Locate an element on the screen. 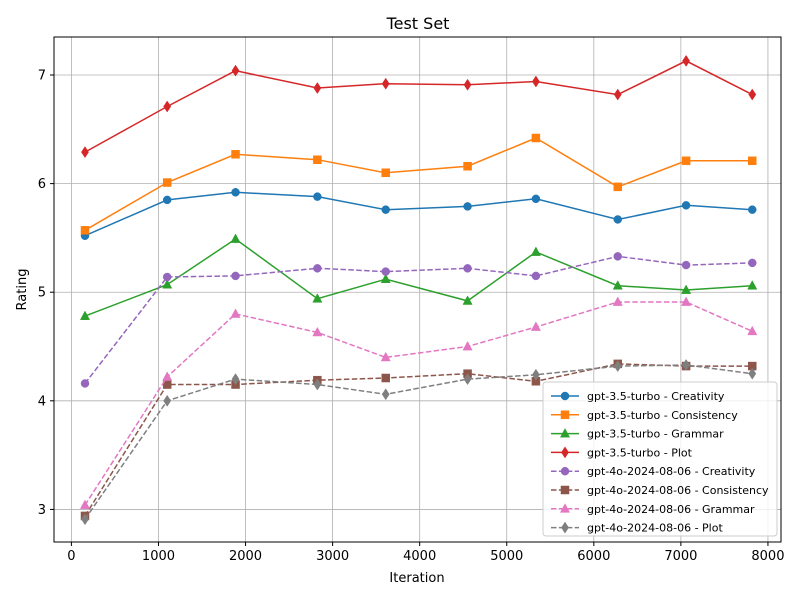 The image size is (800, 600). y-axis-label: Rating is located at coordinates (22, 290).